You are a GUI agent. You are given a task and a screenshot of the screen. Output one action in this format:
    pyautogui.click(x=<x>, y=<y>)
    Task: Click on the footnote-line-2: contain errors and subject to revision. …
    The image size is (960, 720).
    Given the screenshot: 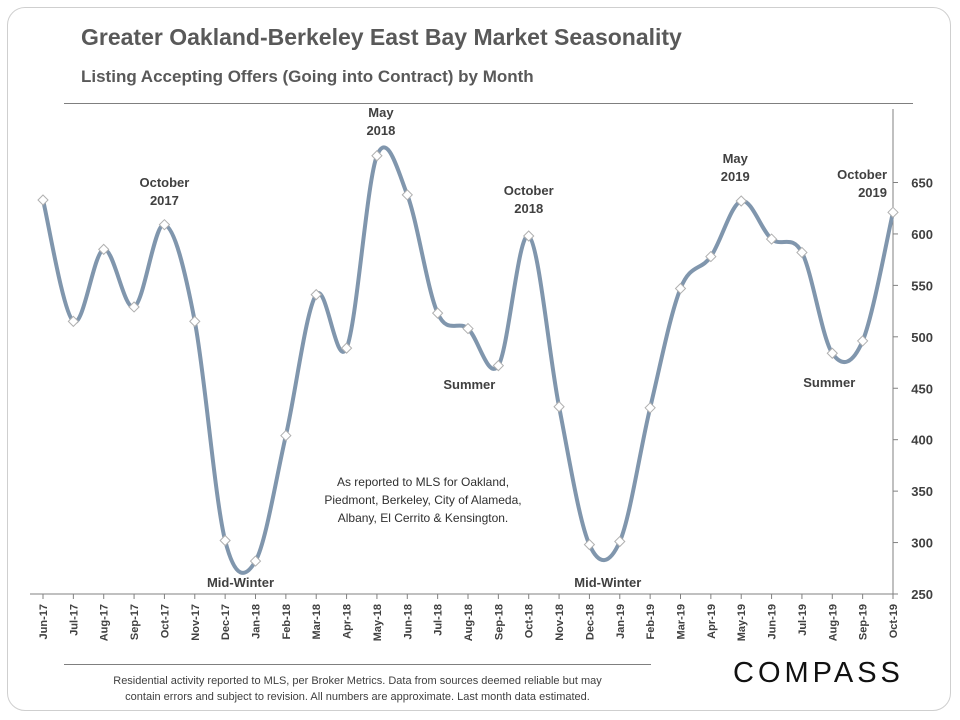 What is the action you would take?
    pyautogui.click(x=357, y=697)
    